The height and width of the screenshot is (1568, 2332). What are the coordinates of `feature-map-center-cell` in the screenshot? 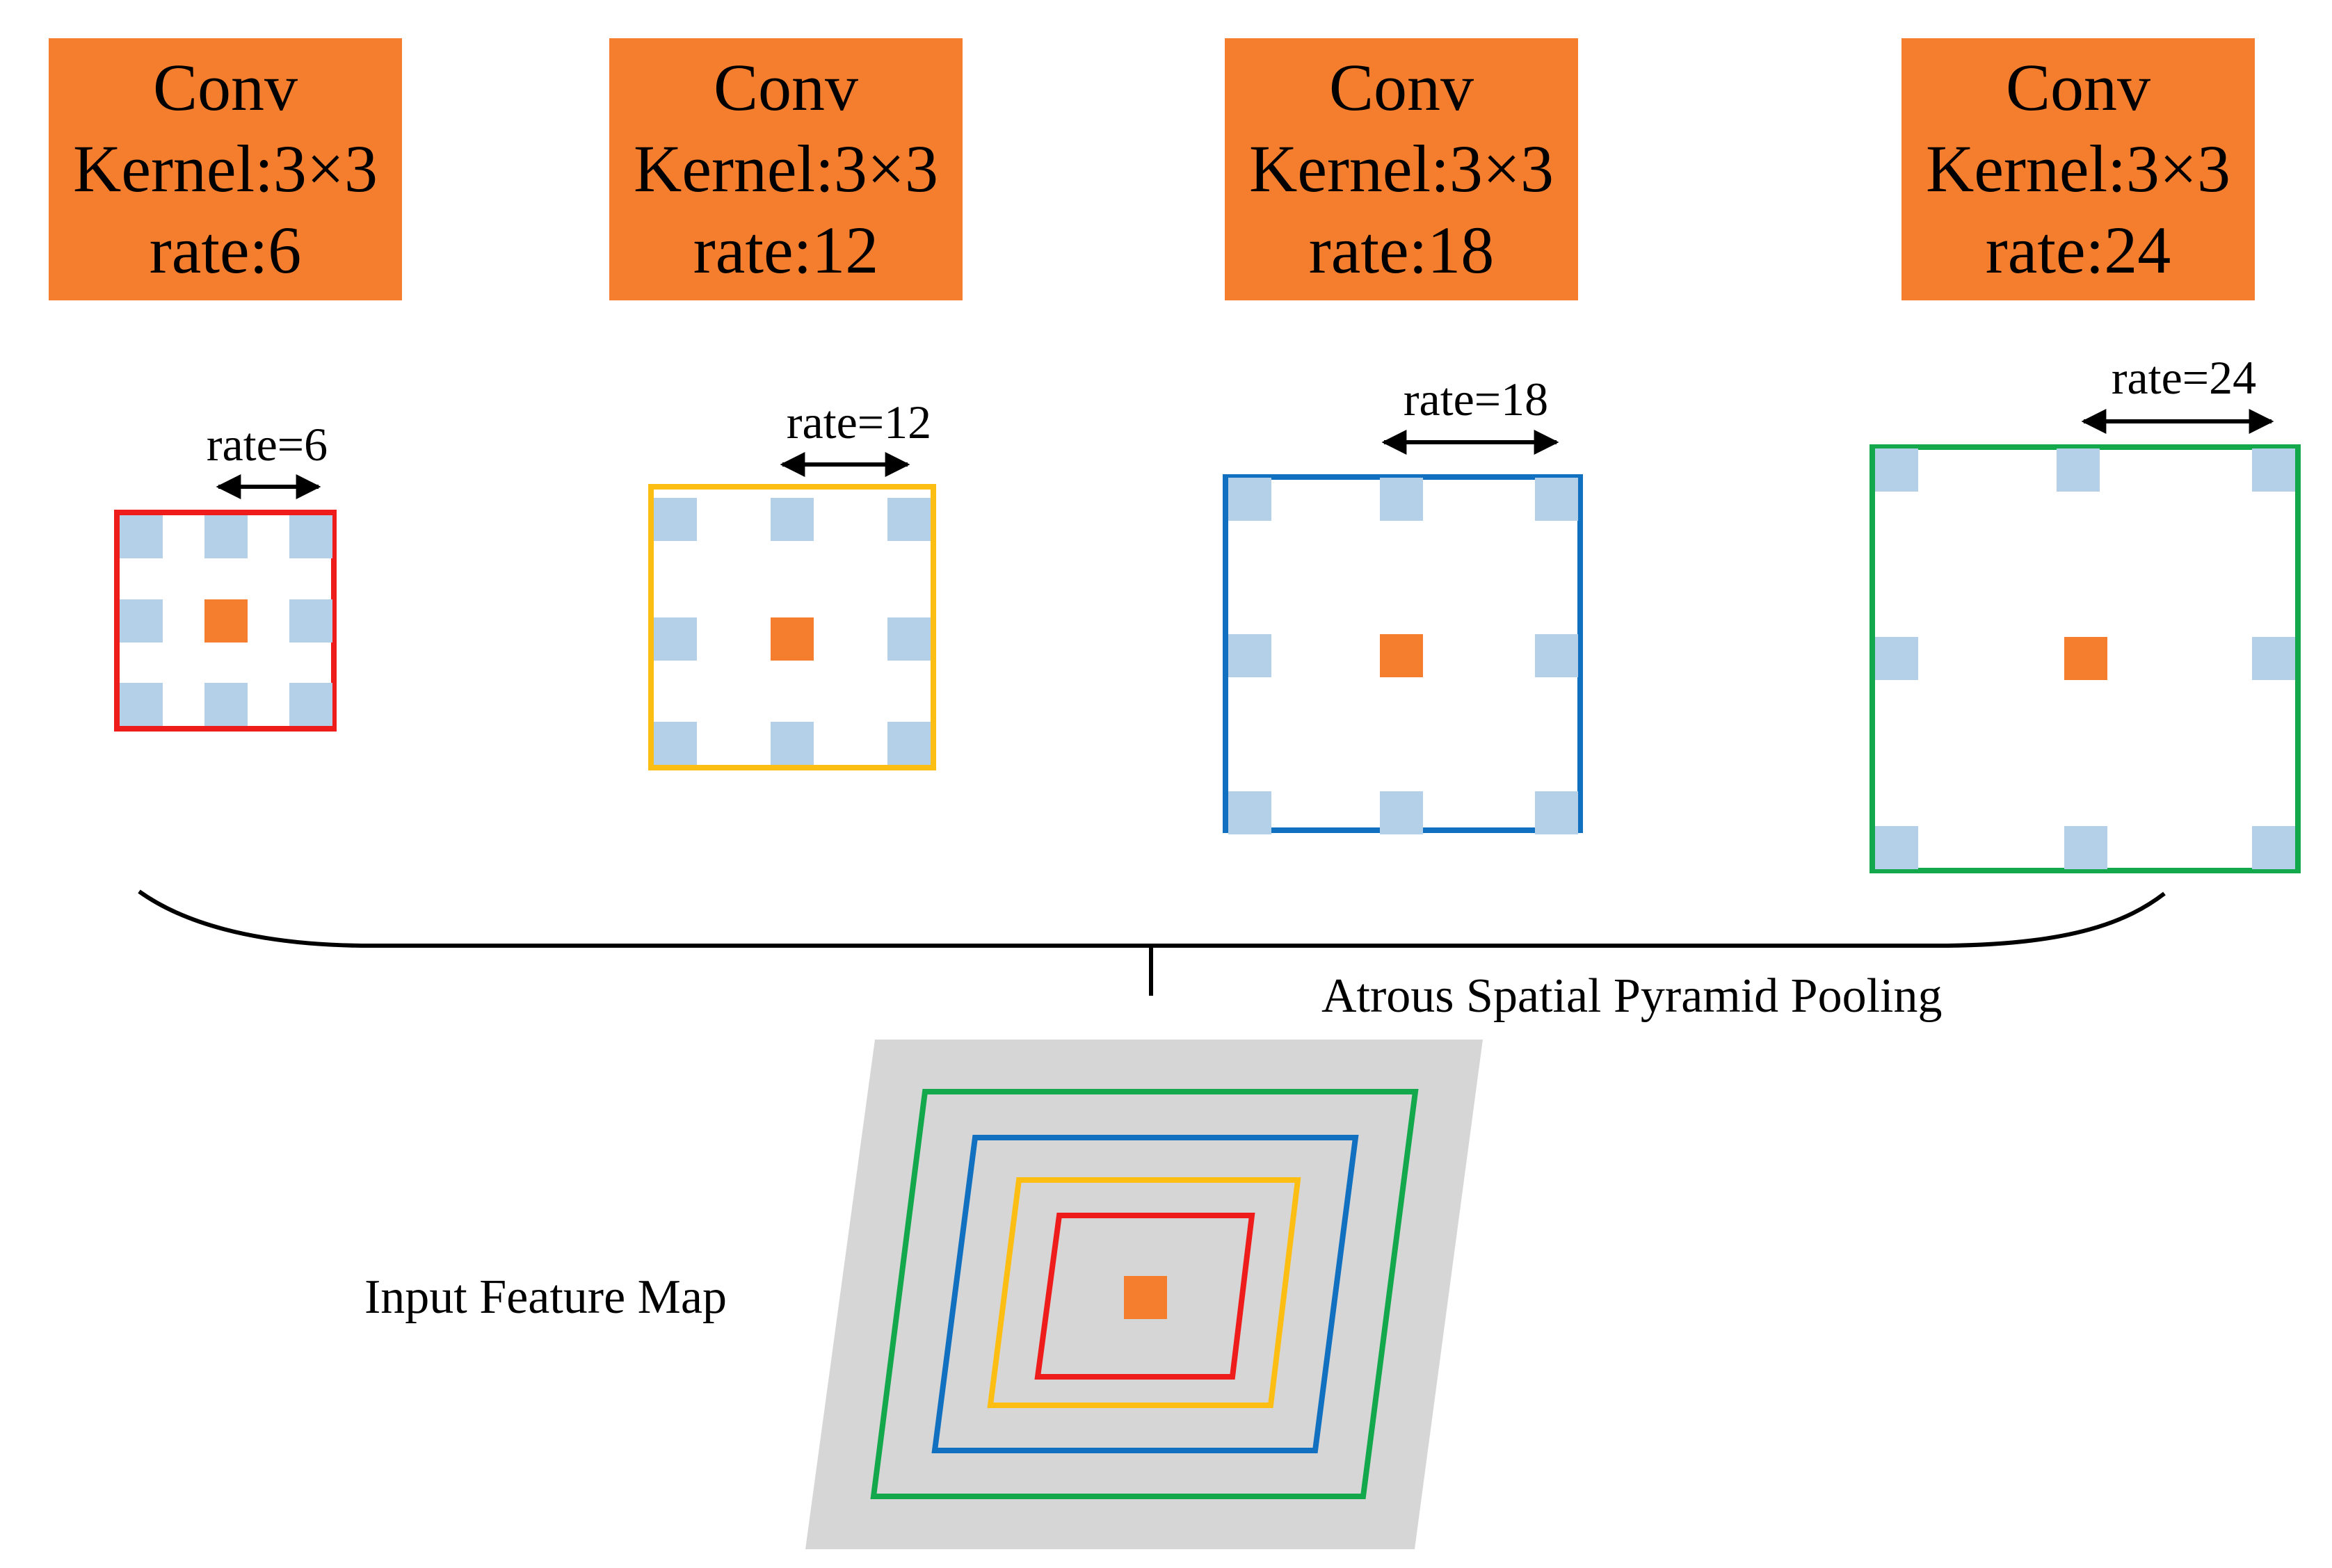 It's located at (1145, 1297).